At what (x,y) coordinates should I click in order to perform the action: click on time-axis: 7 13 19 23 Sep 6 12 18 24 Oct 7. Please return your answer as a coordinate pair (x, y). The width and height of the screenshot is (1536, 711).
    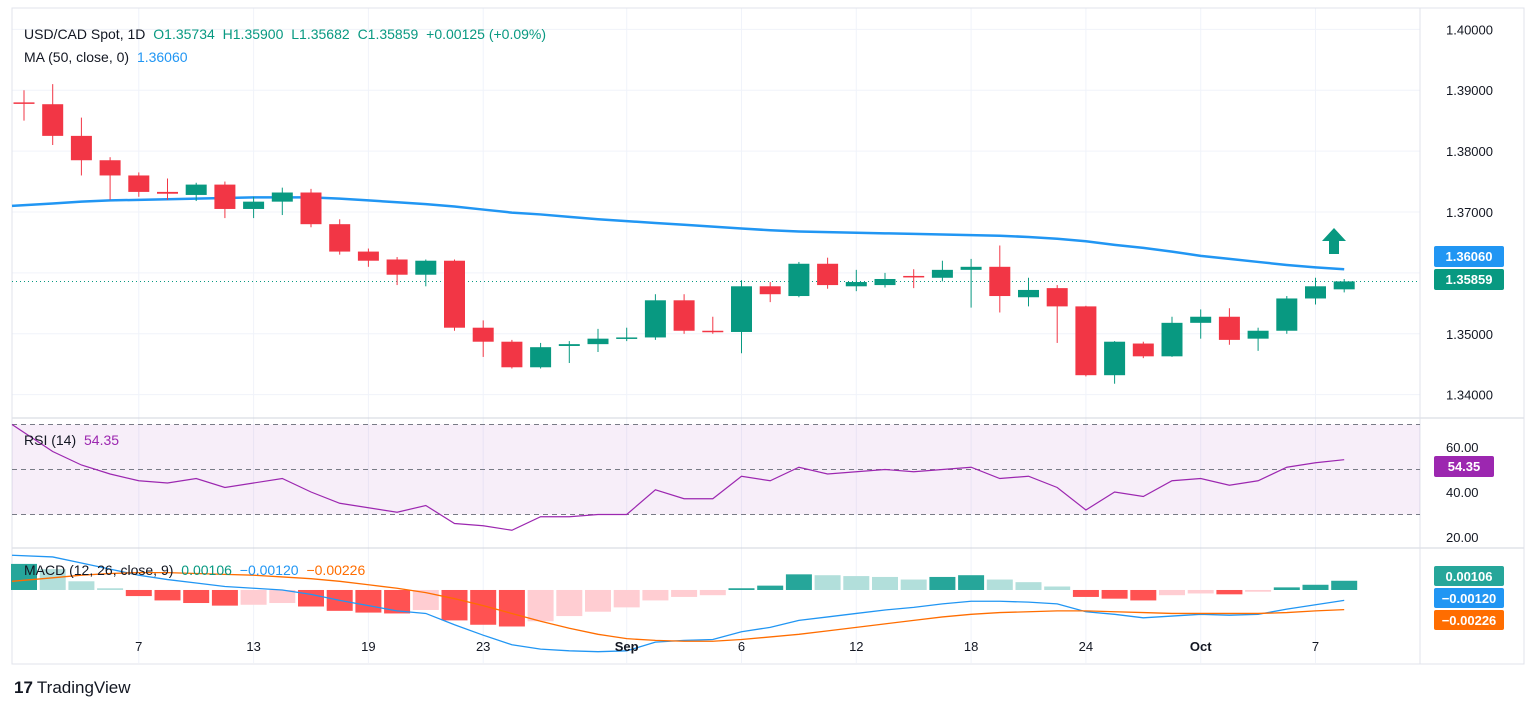
    Looking at the image, I should click on (727, 646).